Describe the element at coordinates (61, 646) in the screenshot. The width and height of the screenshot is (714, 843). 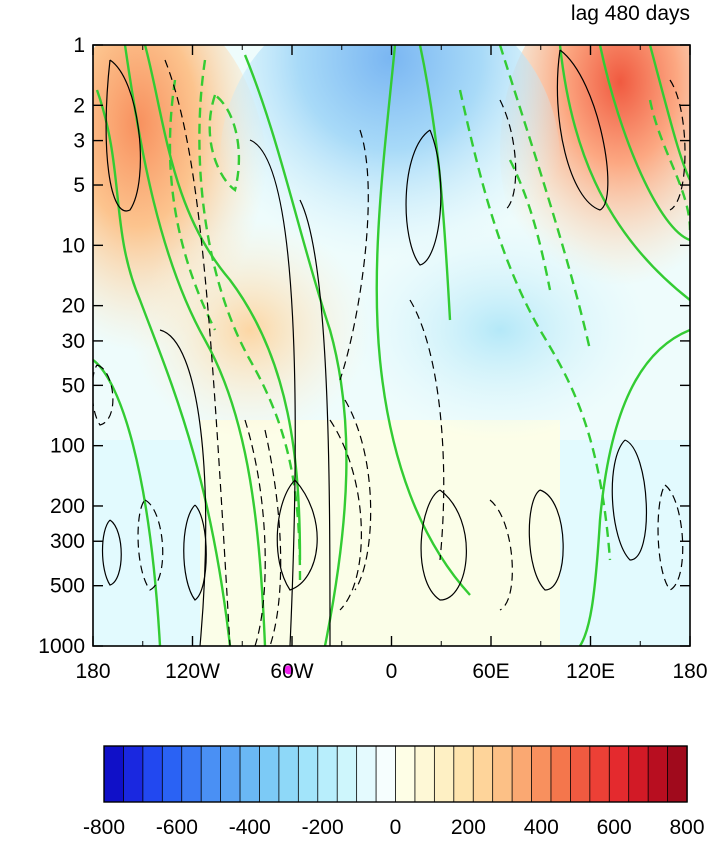
I see `y-tick-label: 1000` at that location.